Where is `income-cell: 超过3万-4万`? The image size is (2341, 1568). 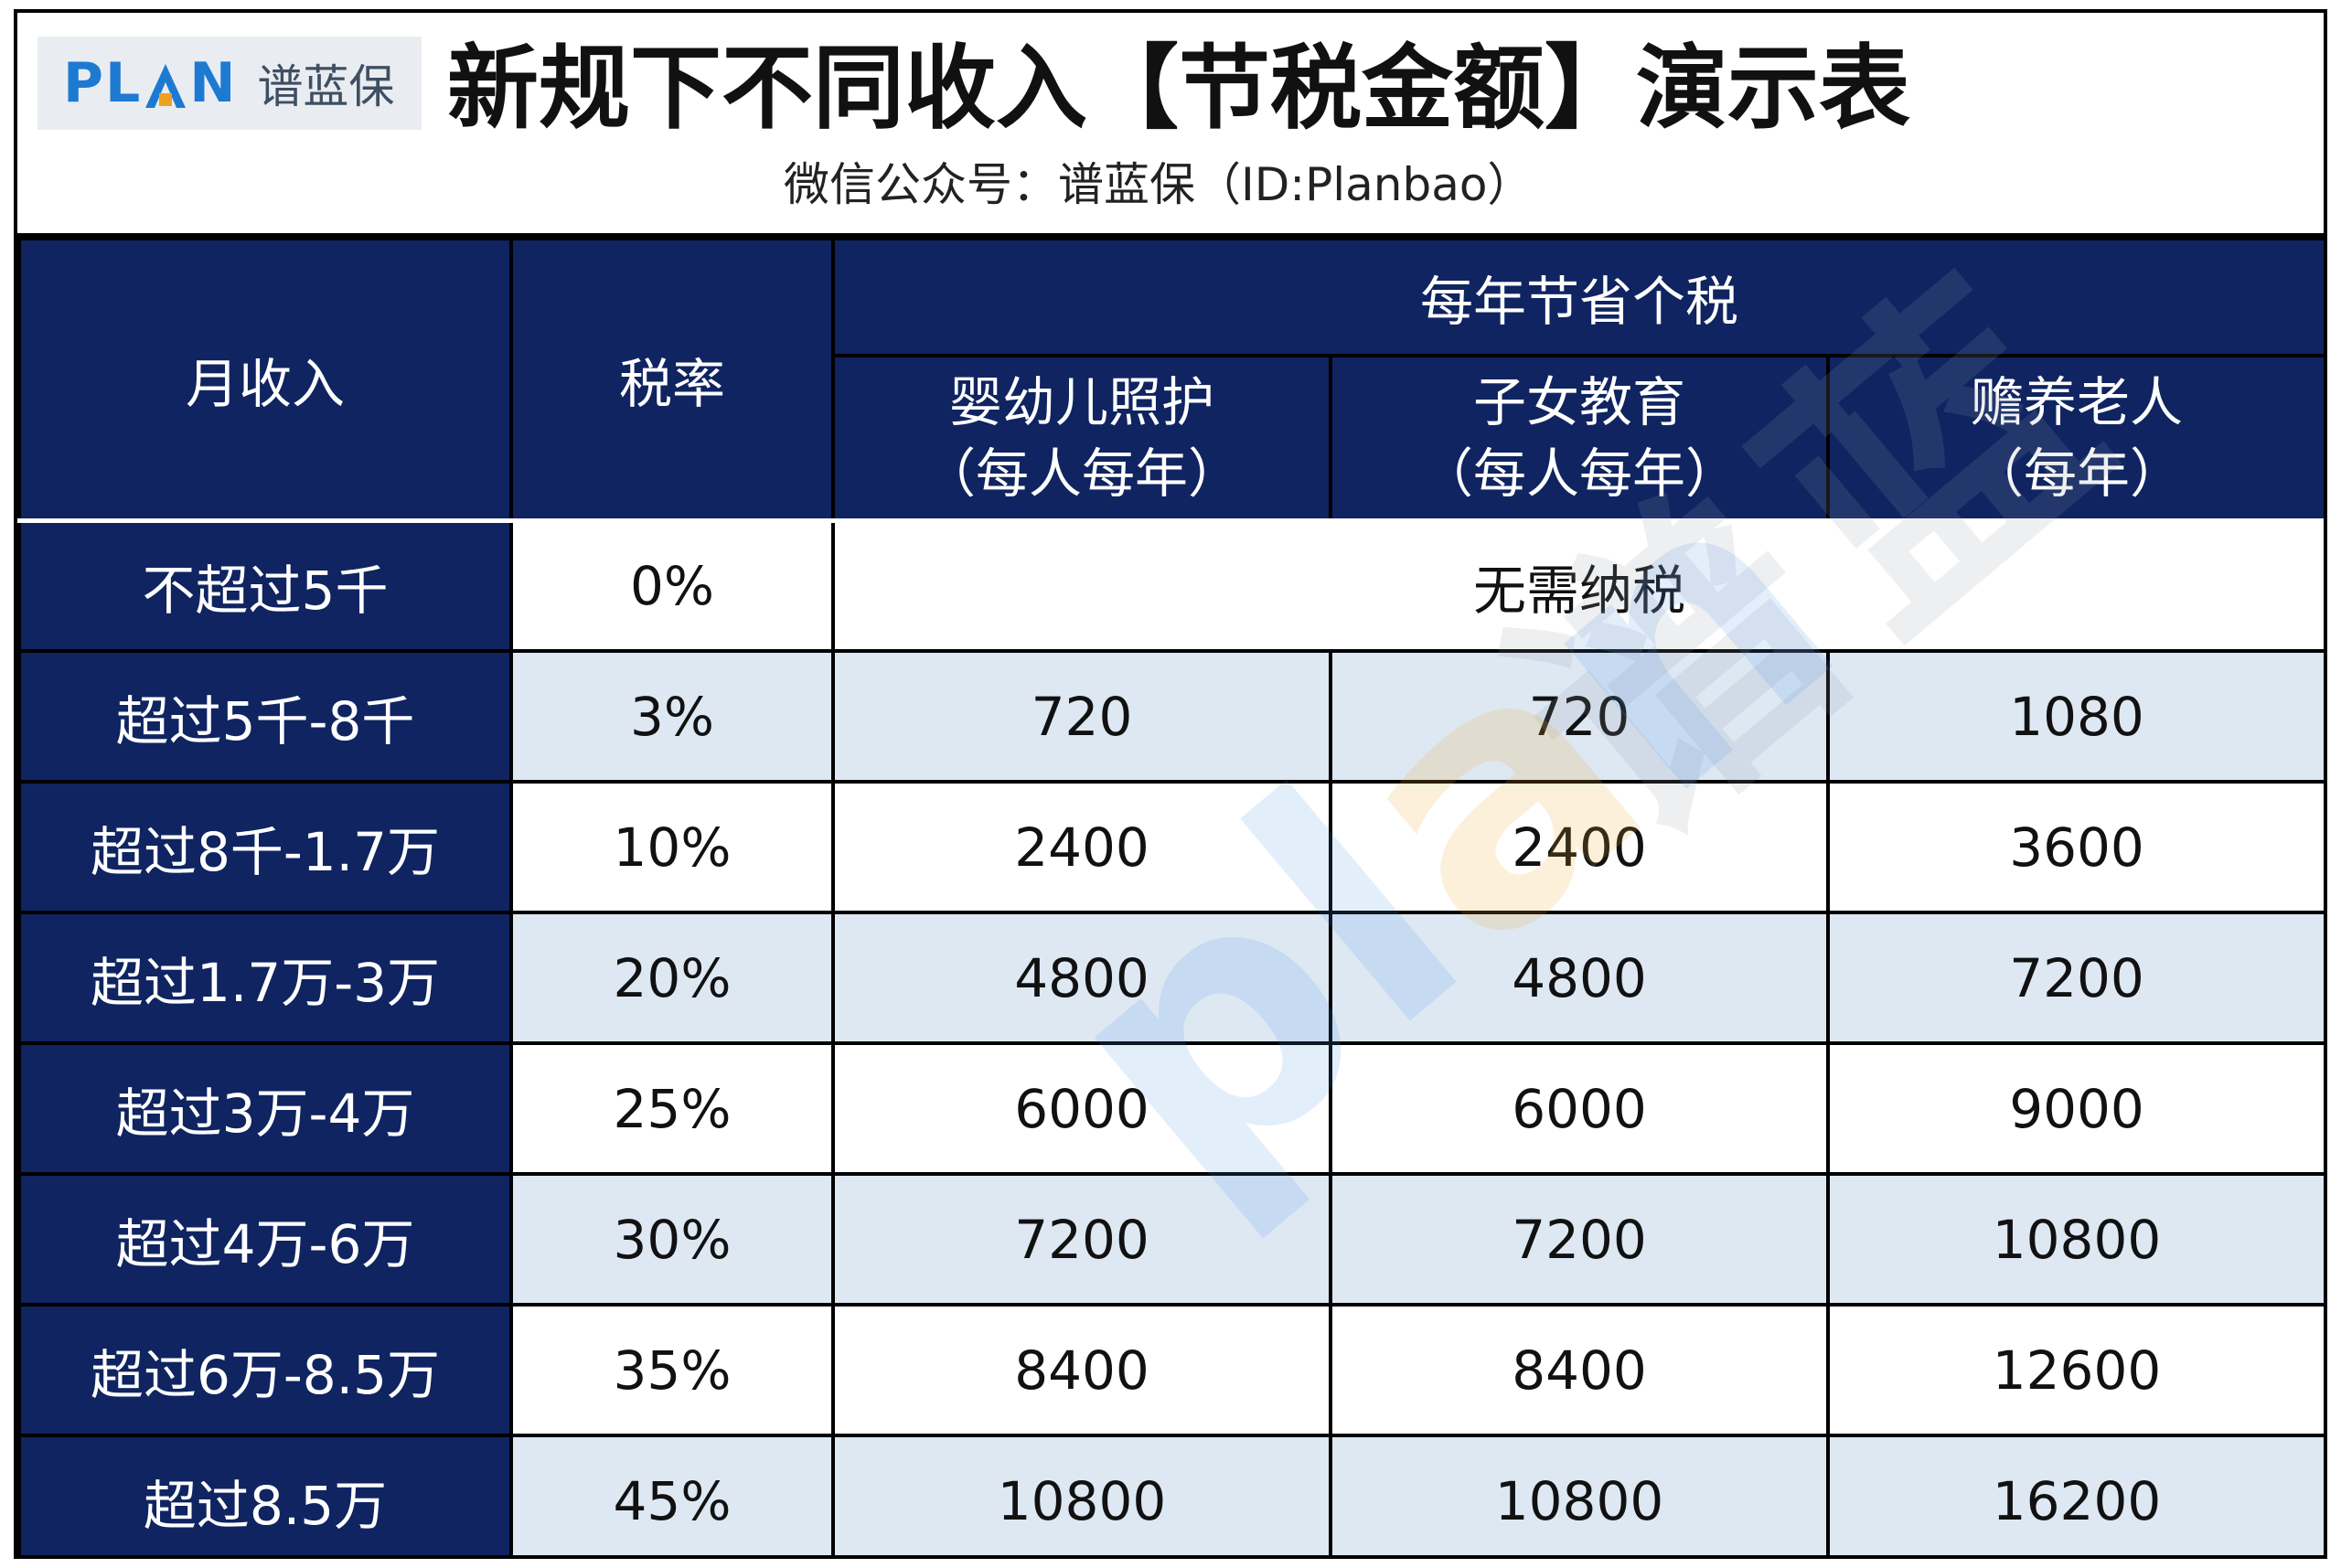 income-cell: 超过3万-4万 is located at coordinates (265, 1108).